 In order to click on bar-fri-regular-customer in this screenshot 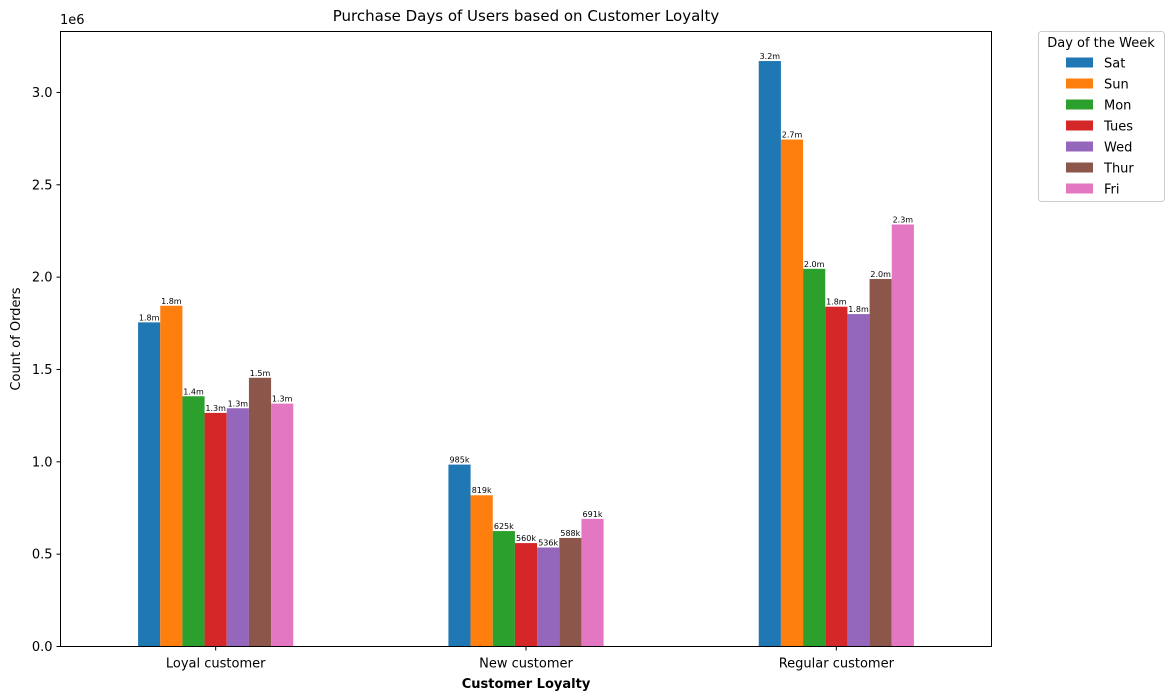, I will do `click(902, 435)`.